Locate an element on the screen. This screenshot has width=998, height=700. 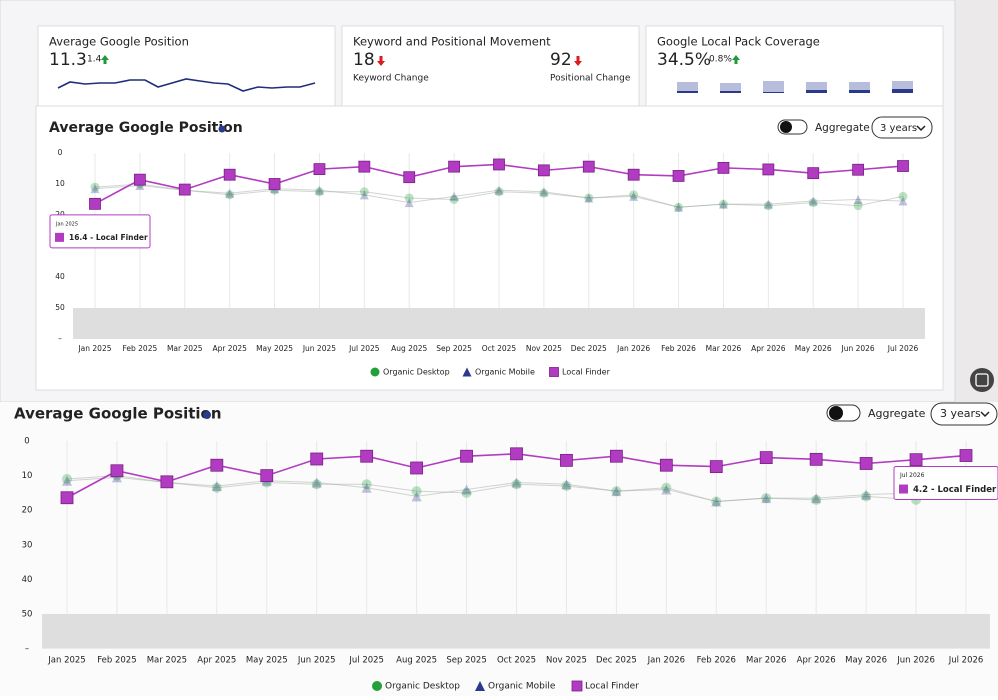
card-value: 11.3 is located at coordinates (68, 60).